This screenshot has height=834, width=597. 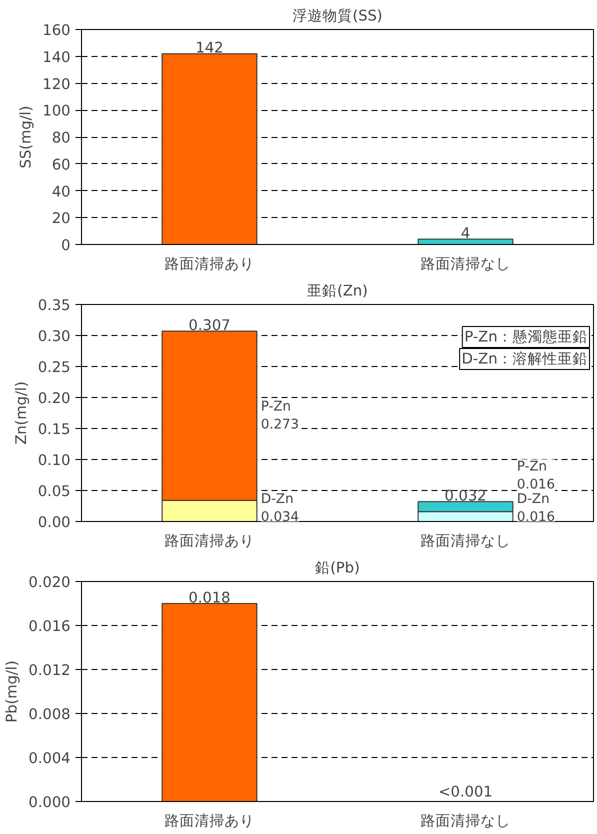 I want to click on y-tick-label: 0.016, so click(x=49, y=626).